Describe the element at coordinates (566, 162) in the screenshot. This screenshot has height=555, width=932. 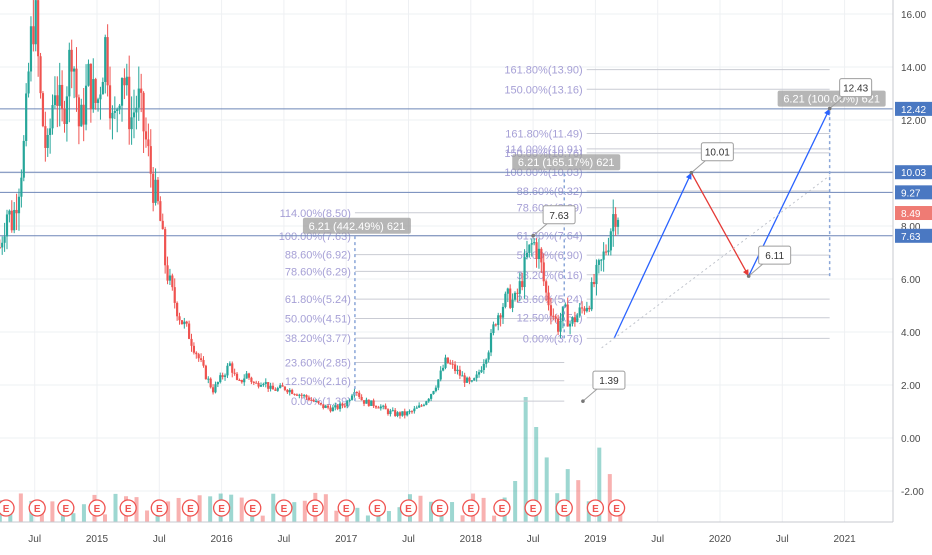
I see `measure-label-box` at that location.